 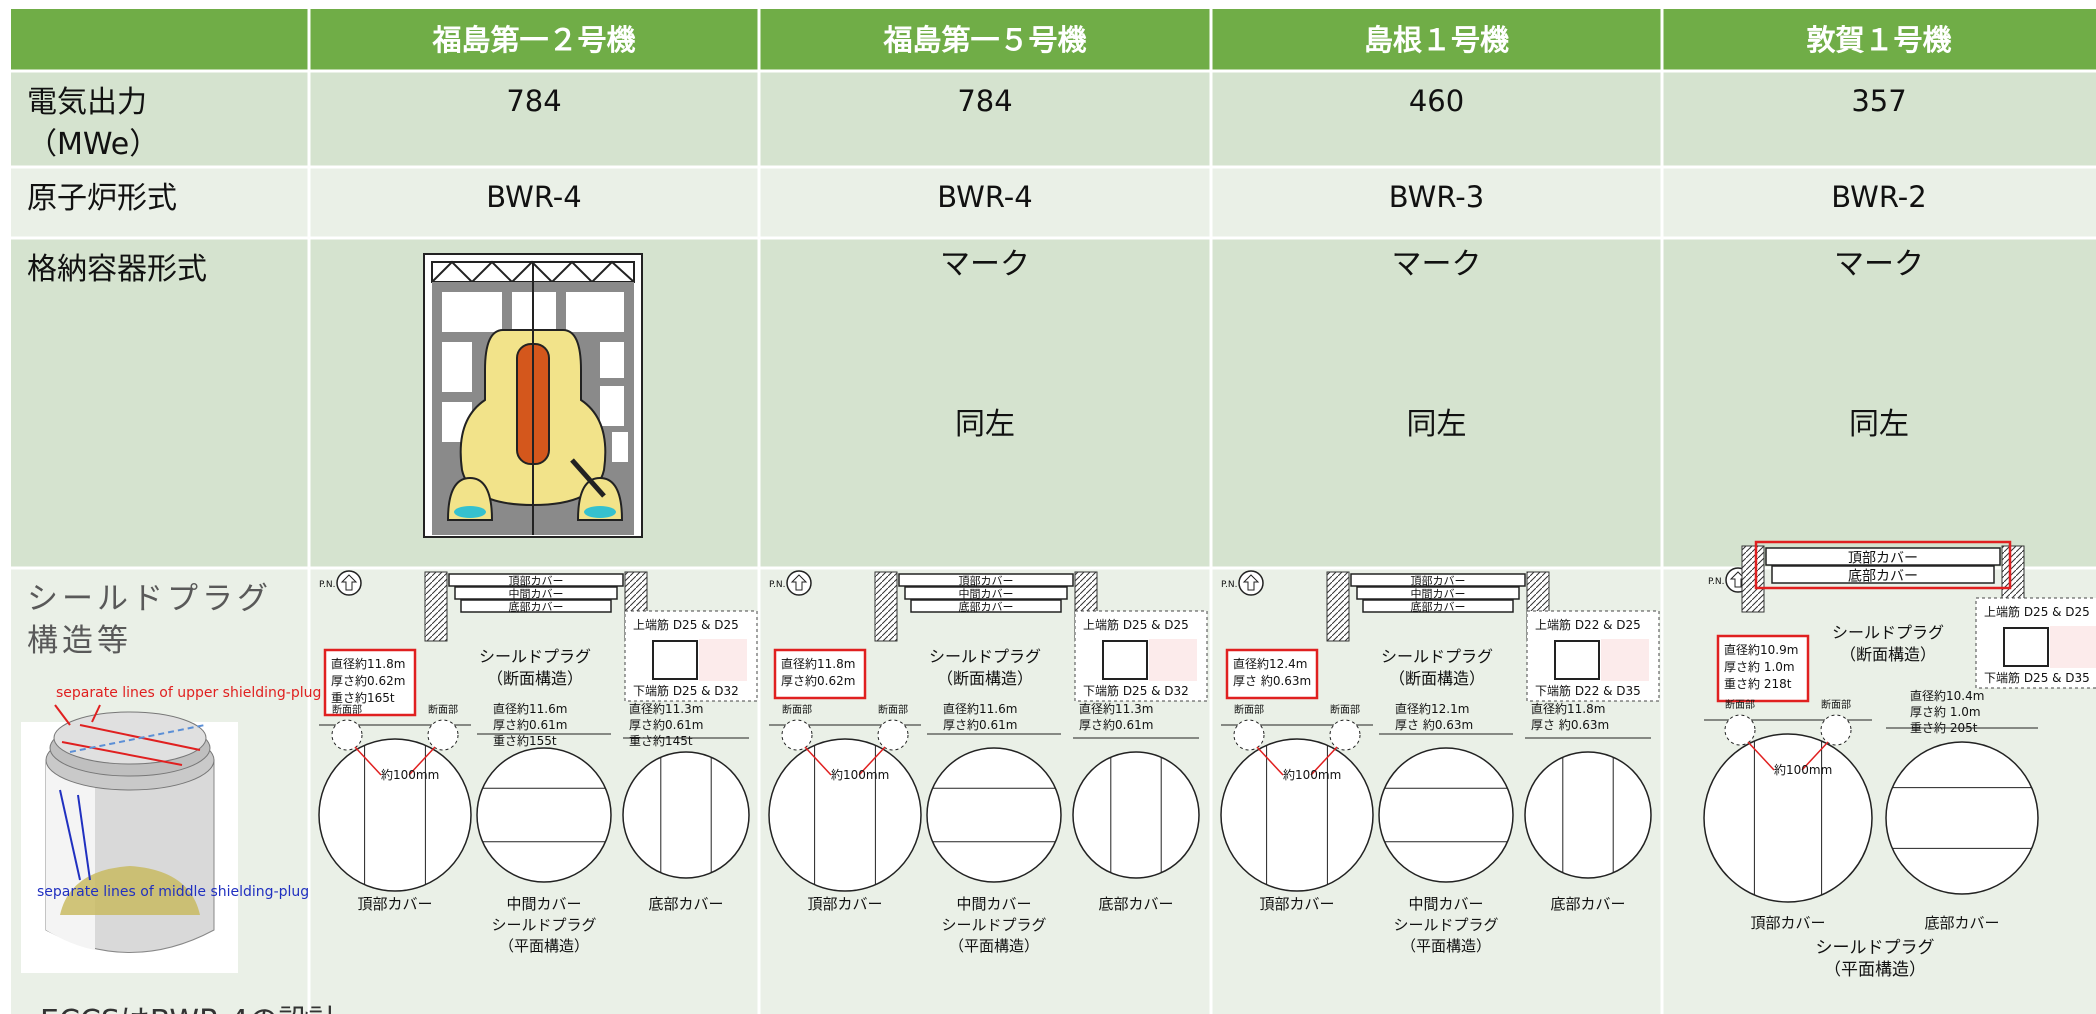 I want to click on cell-text: マーク, so click(x=1879, y=264).